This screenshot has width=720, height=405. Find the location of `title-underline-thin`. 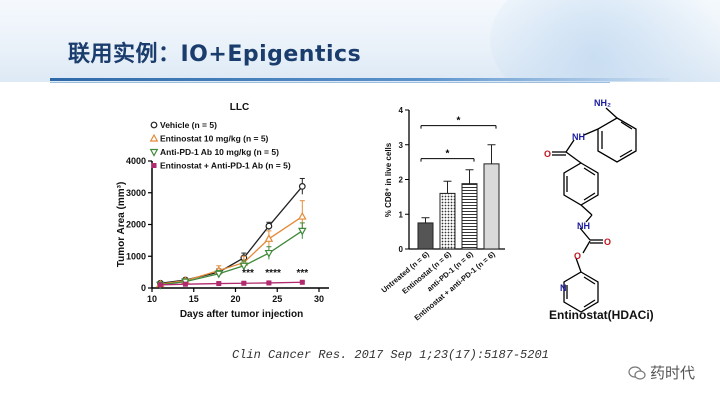

title-underline-thin is located at coordinates (330, 82).